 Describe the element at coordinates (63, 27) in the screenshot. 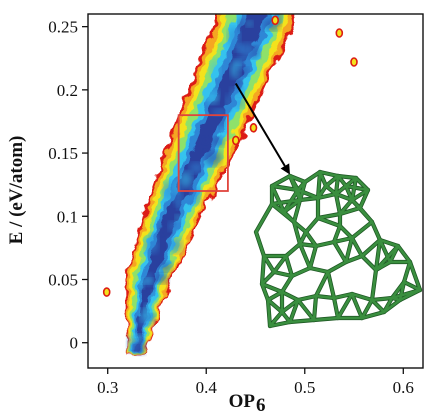

I see `y-tick-label: 0.25` at that location.